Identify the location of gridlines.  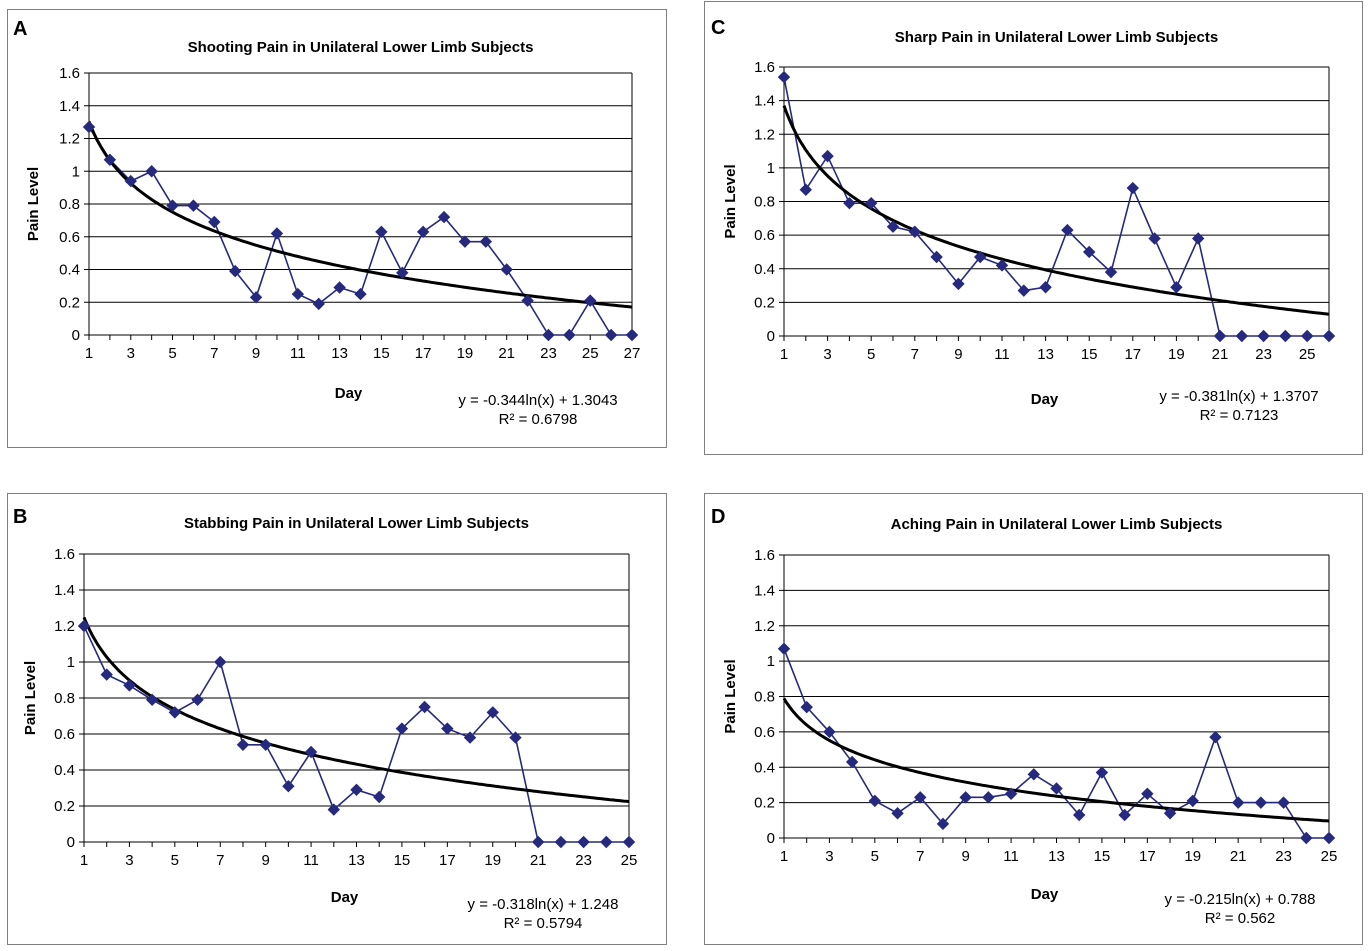
(354, 698).